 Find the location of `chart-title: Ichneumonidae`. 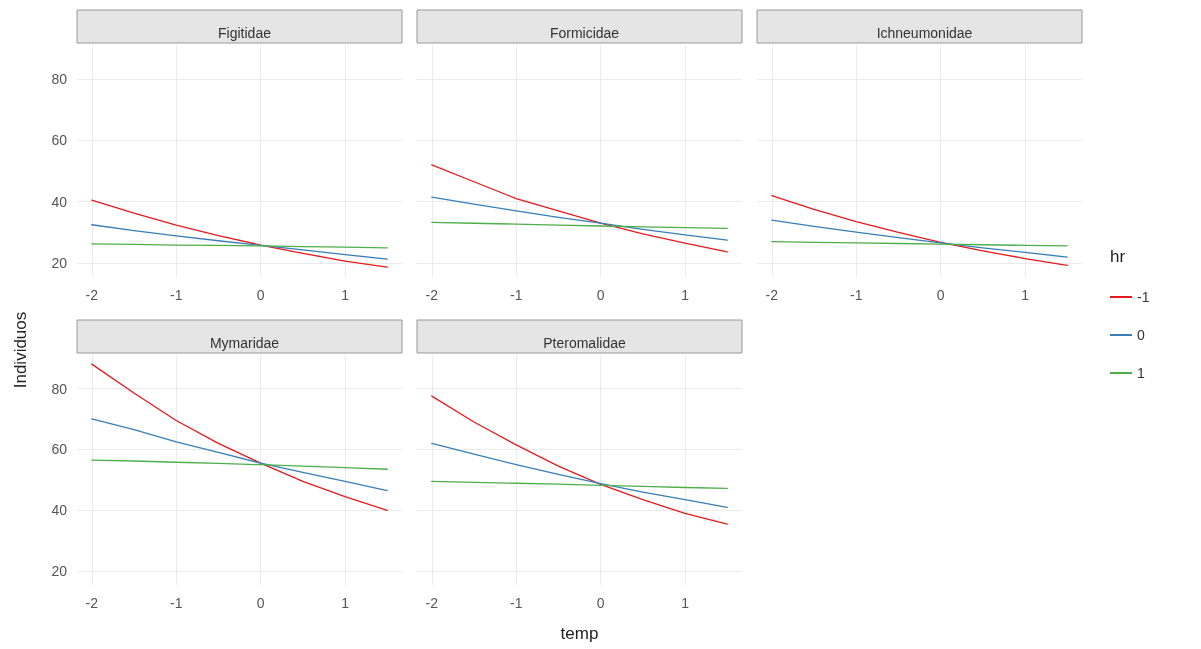

chart-title: Ichneumonidae is located at coordinates (924, 33).